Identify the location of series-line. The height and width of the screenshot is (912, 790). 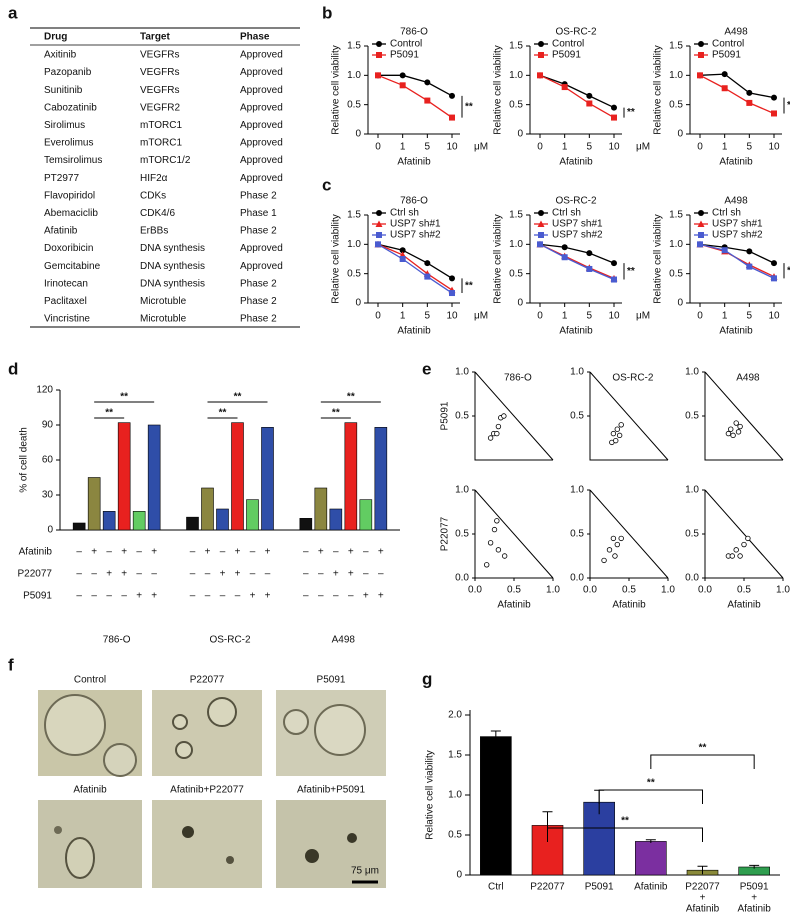
(415, 85).